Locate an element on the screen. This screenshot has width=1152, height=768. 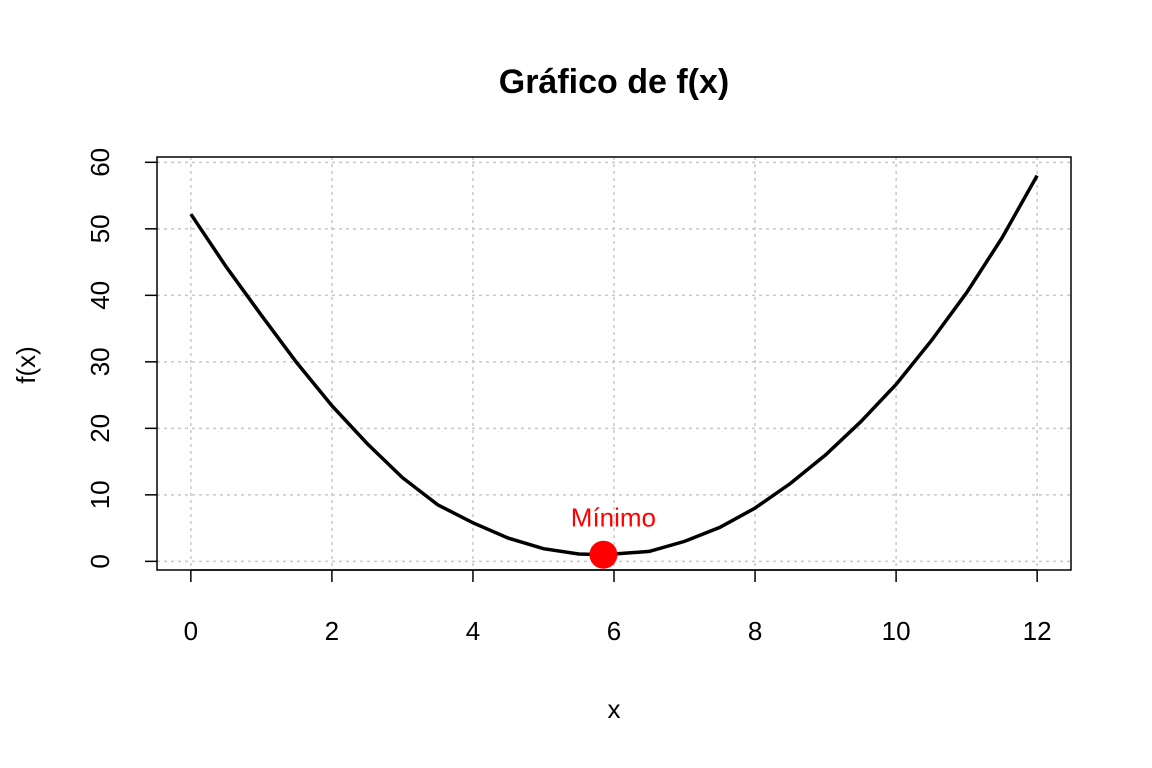
x-axis-label: x is located at coordinates (614, 709).